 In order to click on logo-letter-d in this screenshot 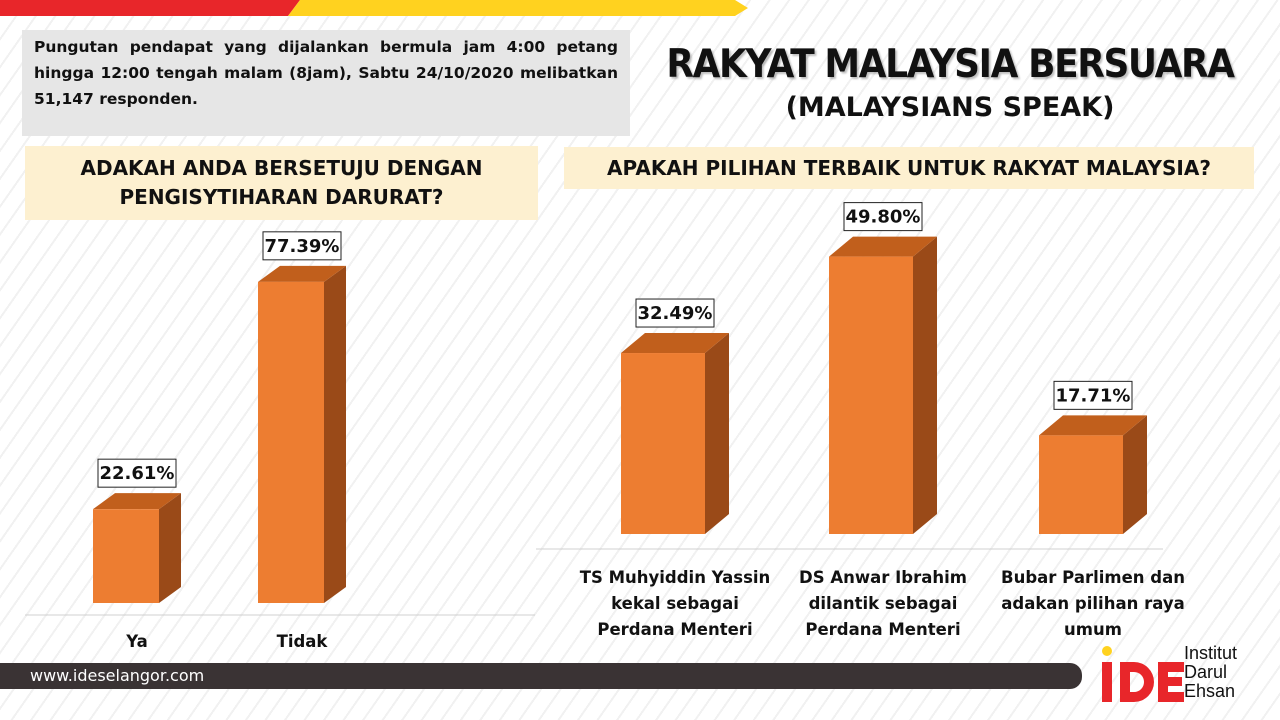, I will do `click(1137, 682)`.